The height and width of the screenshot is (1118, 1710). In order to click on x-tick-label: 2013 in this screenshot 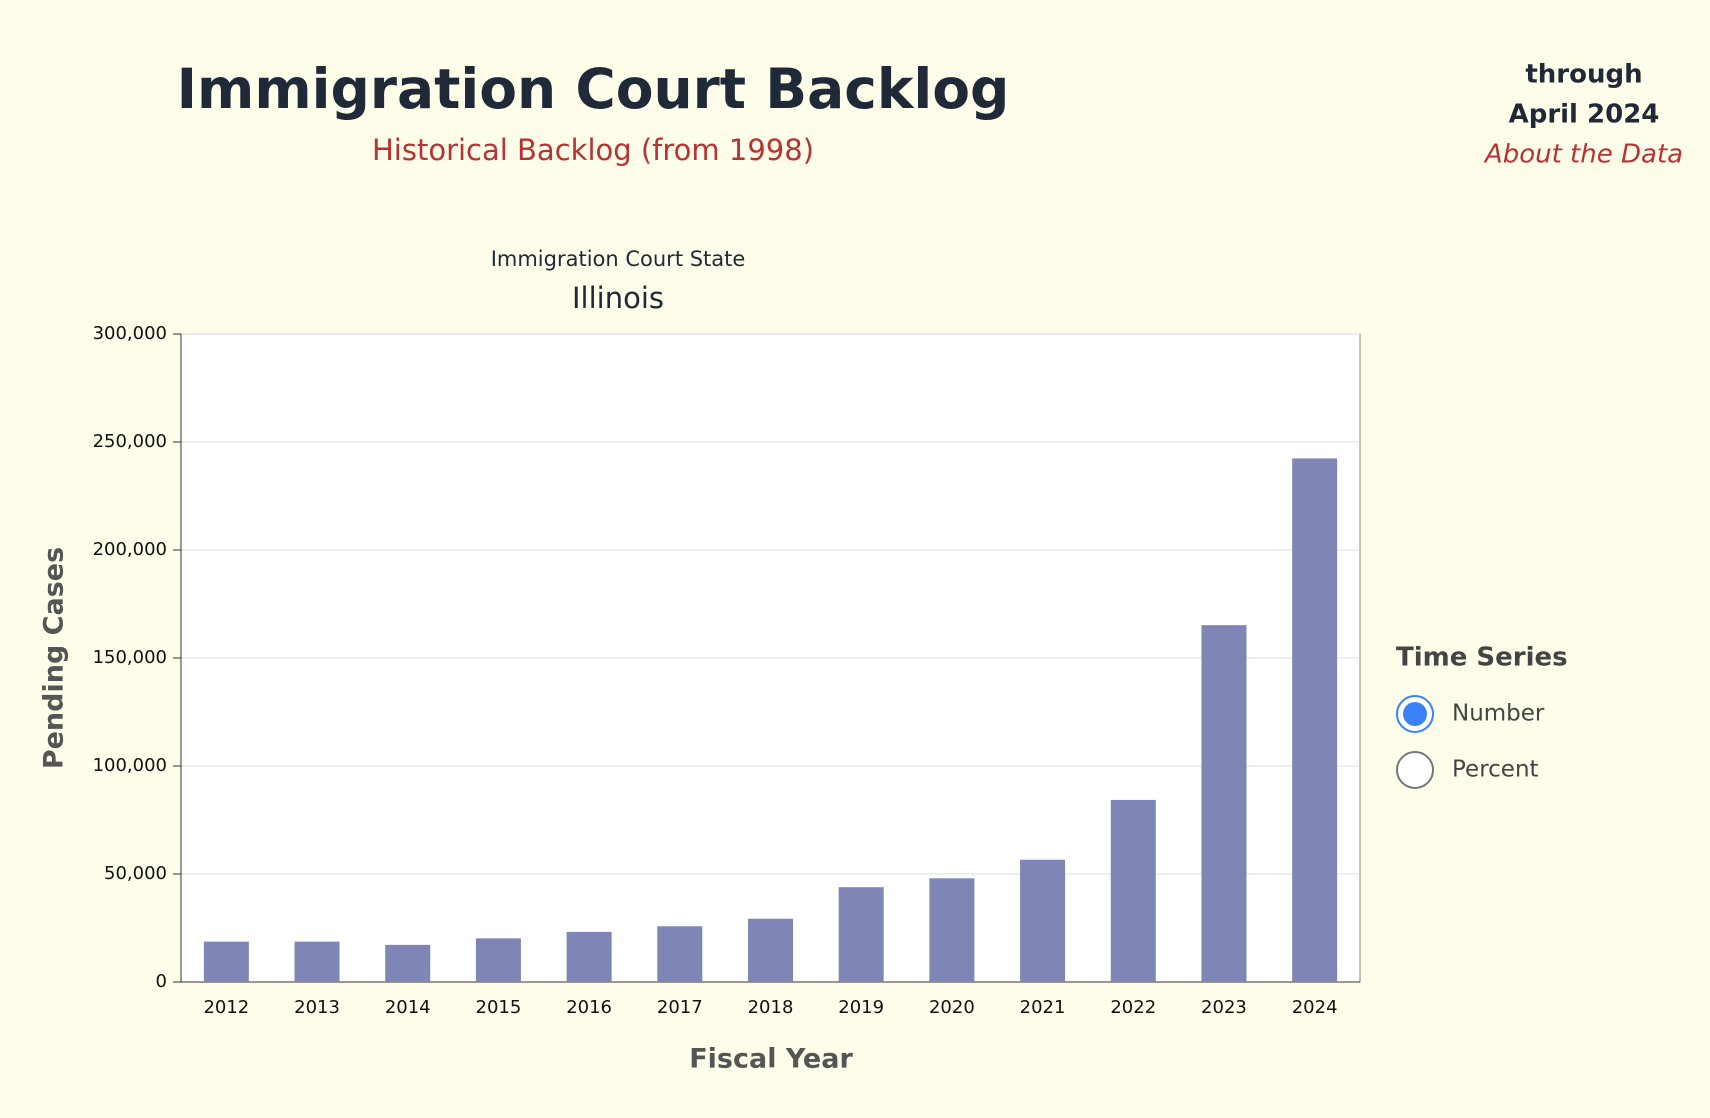, I will do `click(317, 1007)`.